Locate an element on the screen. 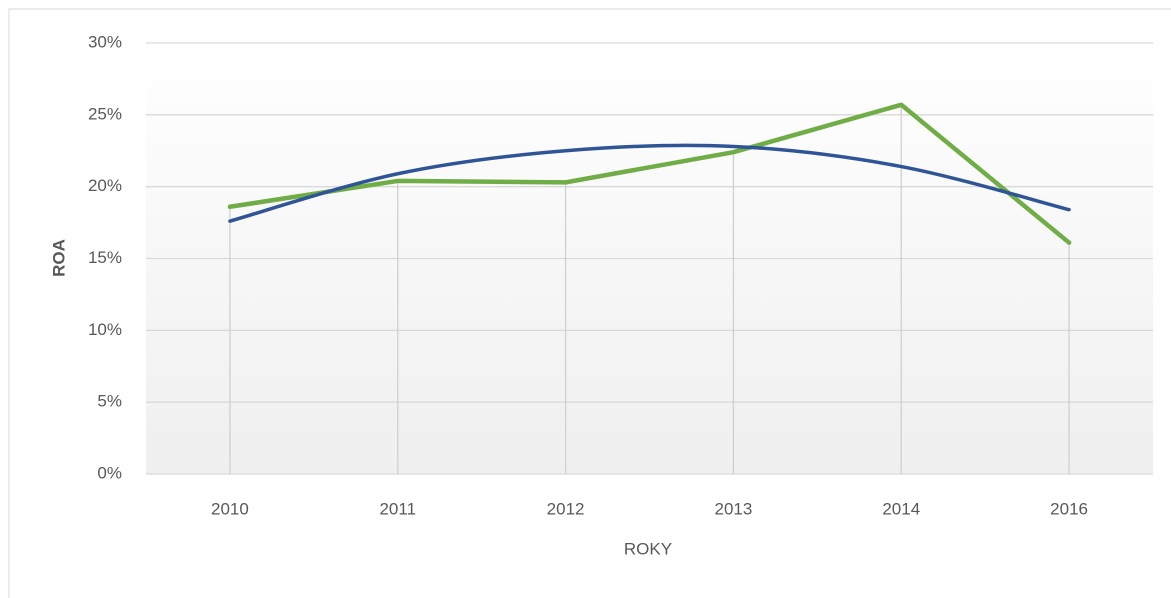  x-tick-label: 2011 is located at coordinates (397, 508).